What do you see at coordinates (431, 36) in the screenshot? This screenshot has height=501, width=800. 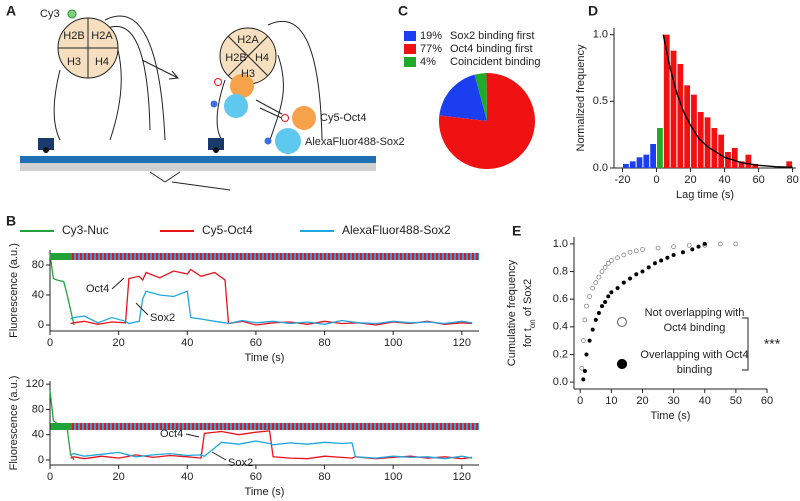 I see `legend-value: 19%` at bounding box center [431, 36].